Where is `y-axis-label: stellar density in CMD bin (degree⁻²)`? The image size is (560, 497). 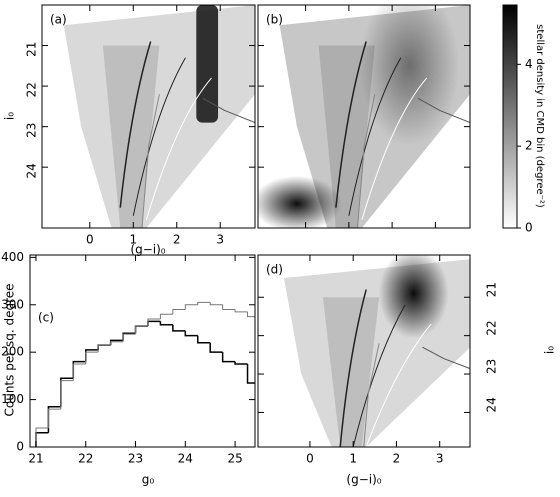
y-axis-label: stellar density in CMD bin (degree⁻²) is located at coordinates (539, 116).